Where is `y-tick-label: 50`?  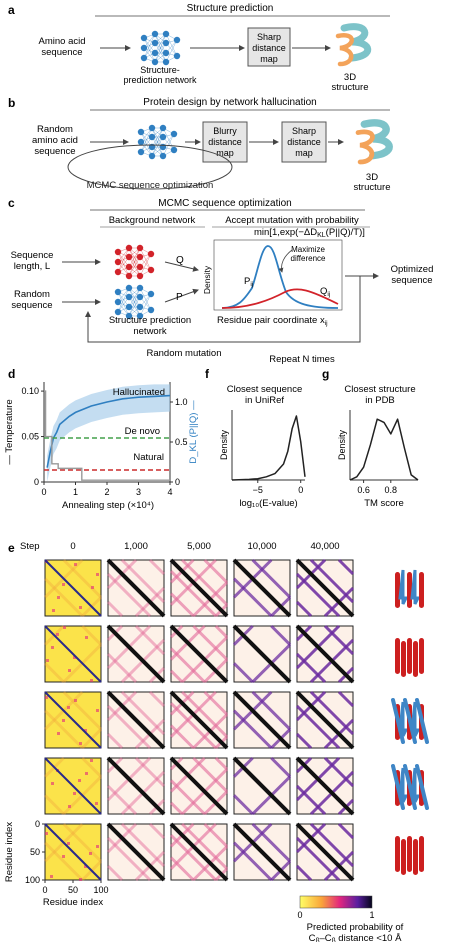 y-tick-label: 50 is located at coordinates (35, 852).